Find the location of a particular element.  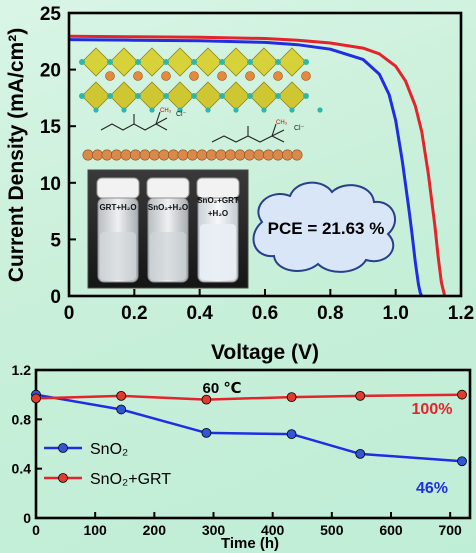

stability-x-tick-label: 0 is located at coordinates (36, 530).